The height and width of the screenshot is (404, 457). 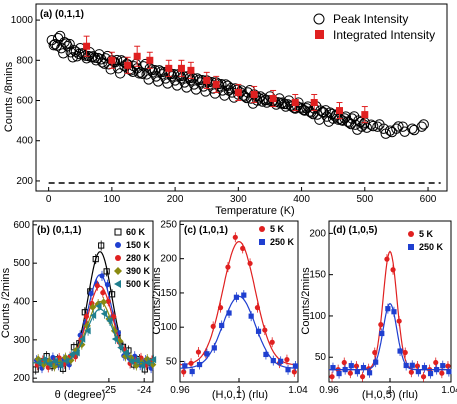 I want to click on panel-d-ytick-label: 50, so click(x=321, y=357).